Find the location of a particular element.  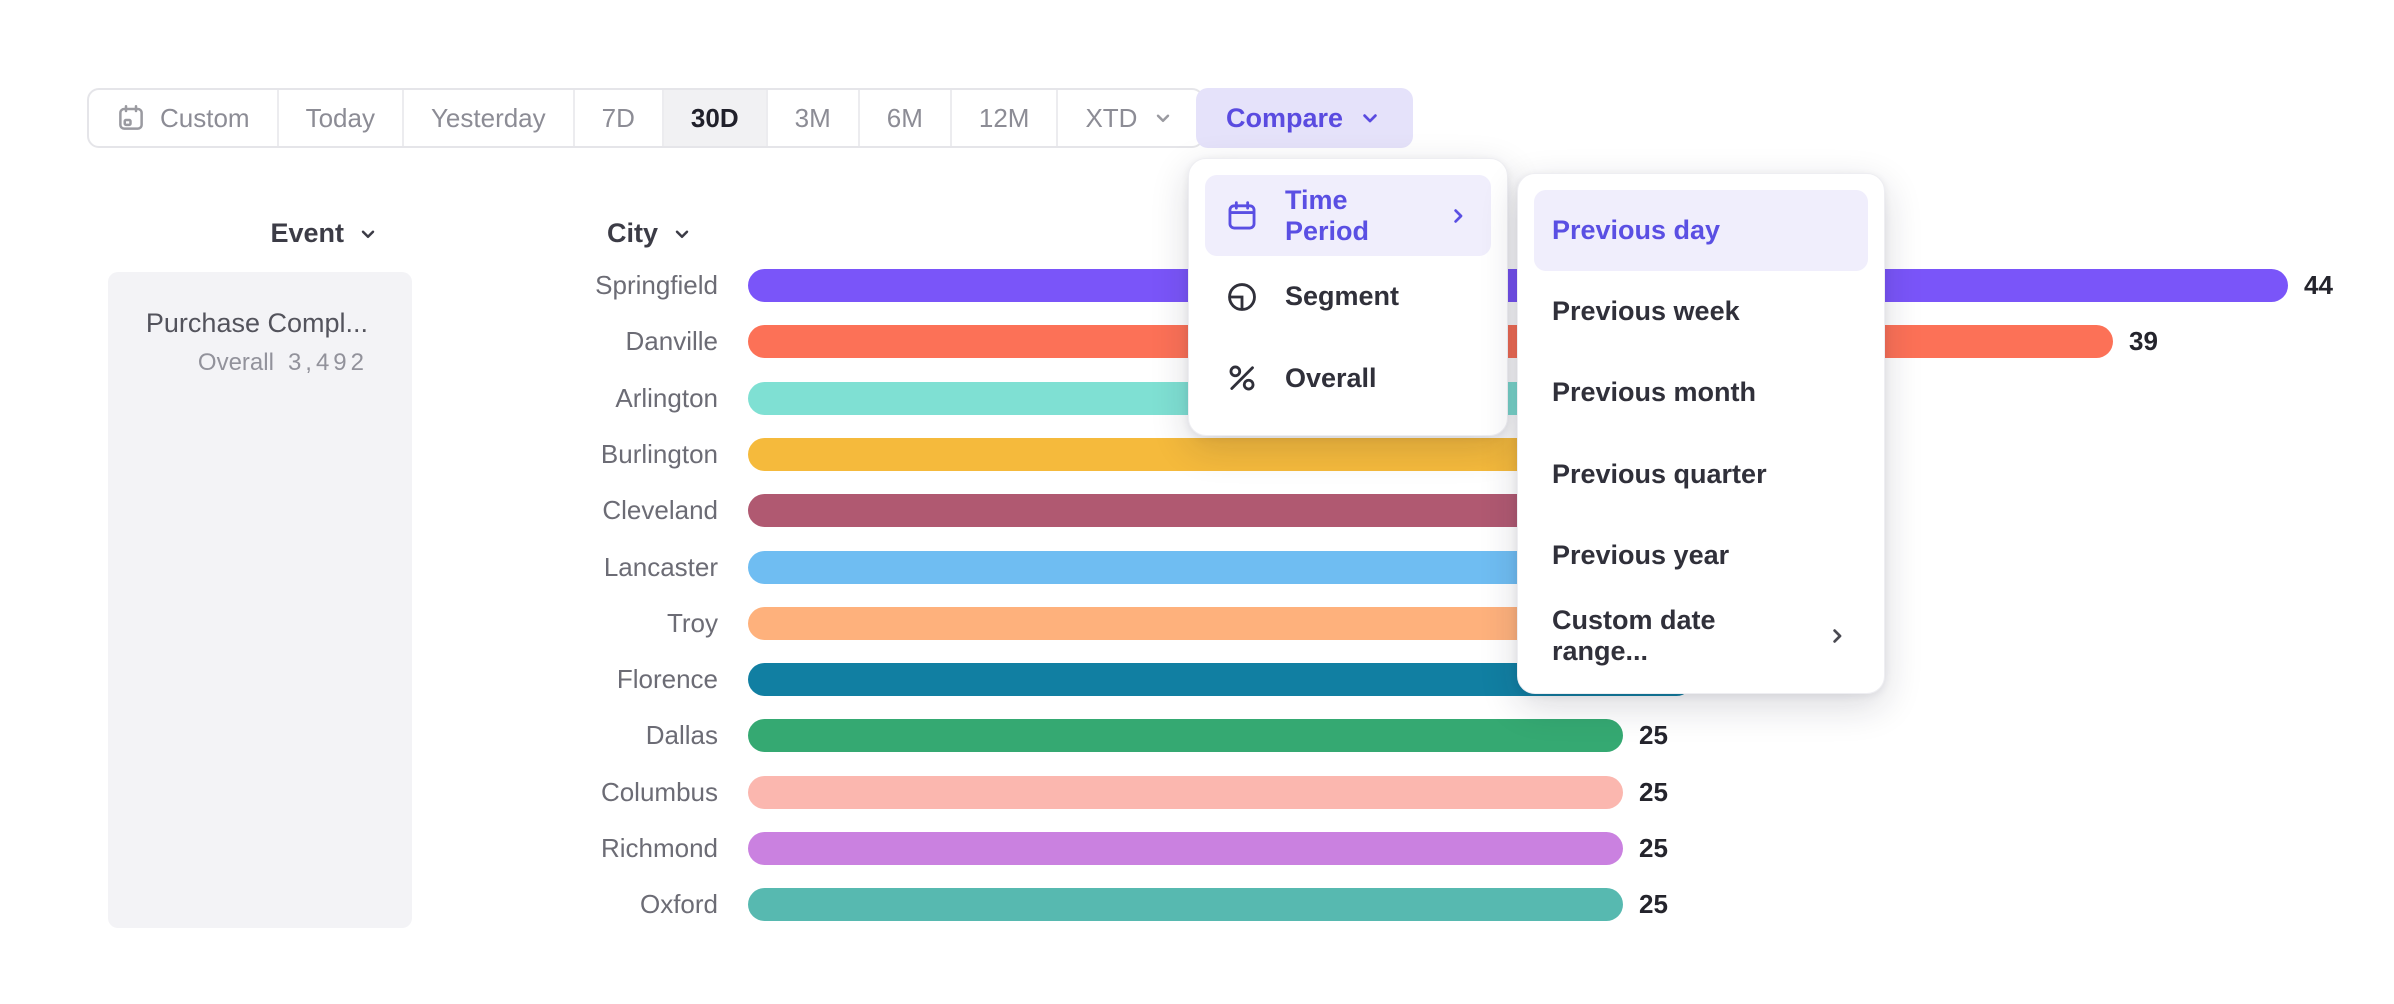

menu-item-label: Previous month is located at coordinates (1654, 392).